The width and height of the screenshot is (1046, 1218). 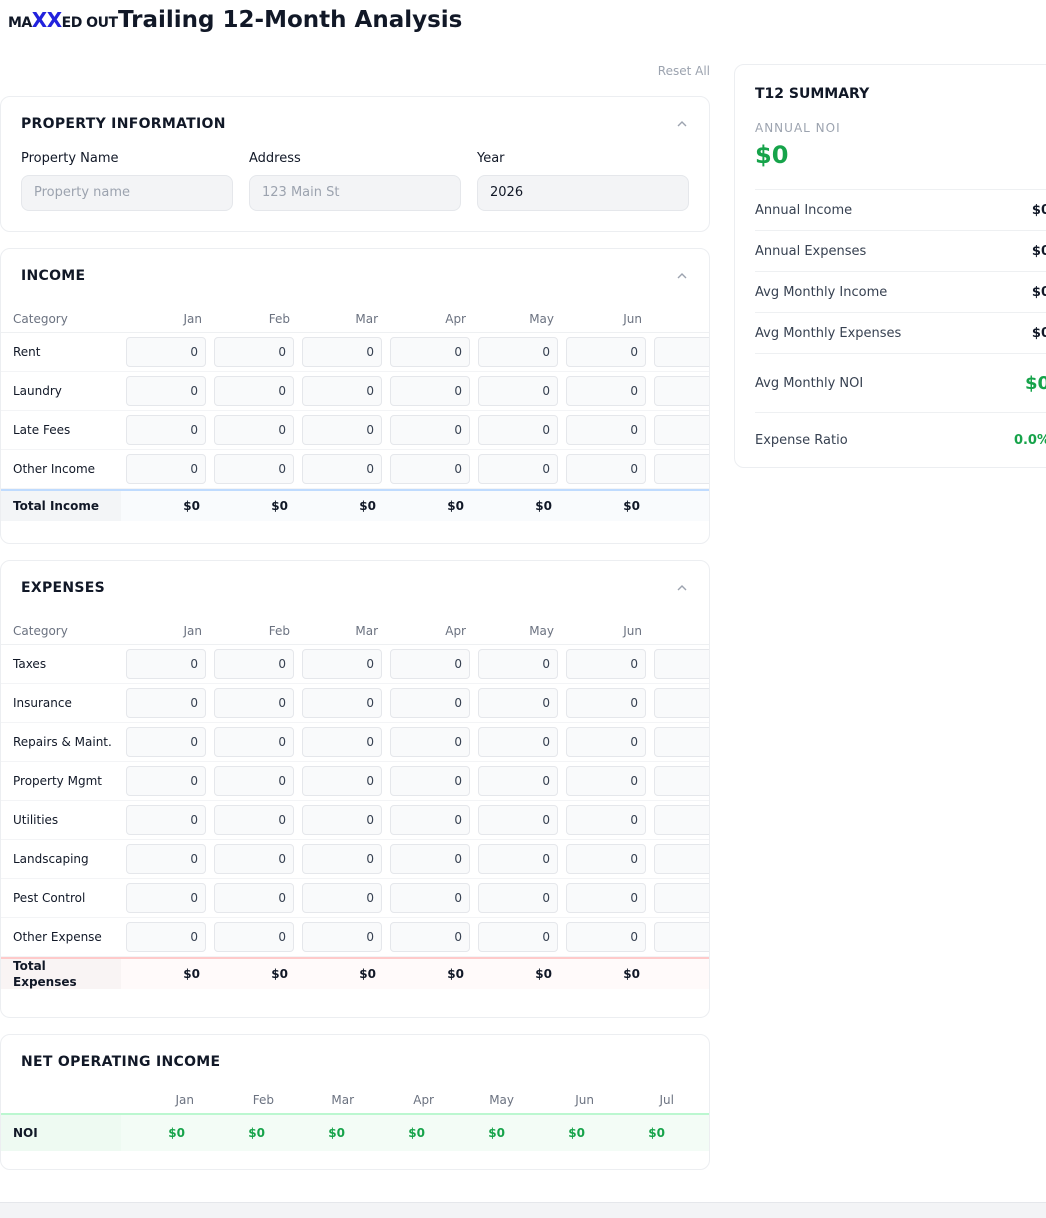 What do you see at coordinates (543, 974) in the screenshot?
I see `total-value: $0` at bounding box center [543, 974].